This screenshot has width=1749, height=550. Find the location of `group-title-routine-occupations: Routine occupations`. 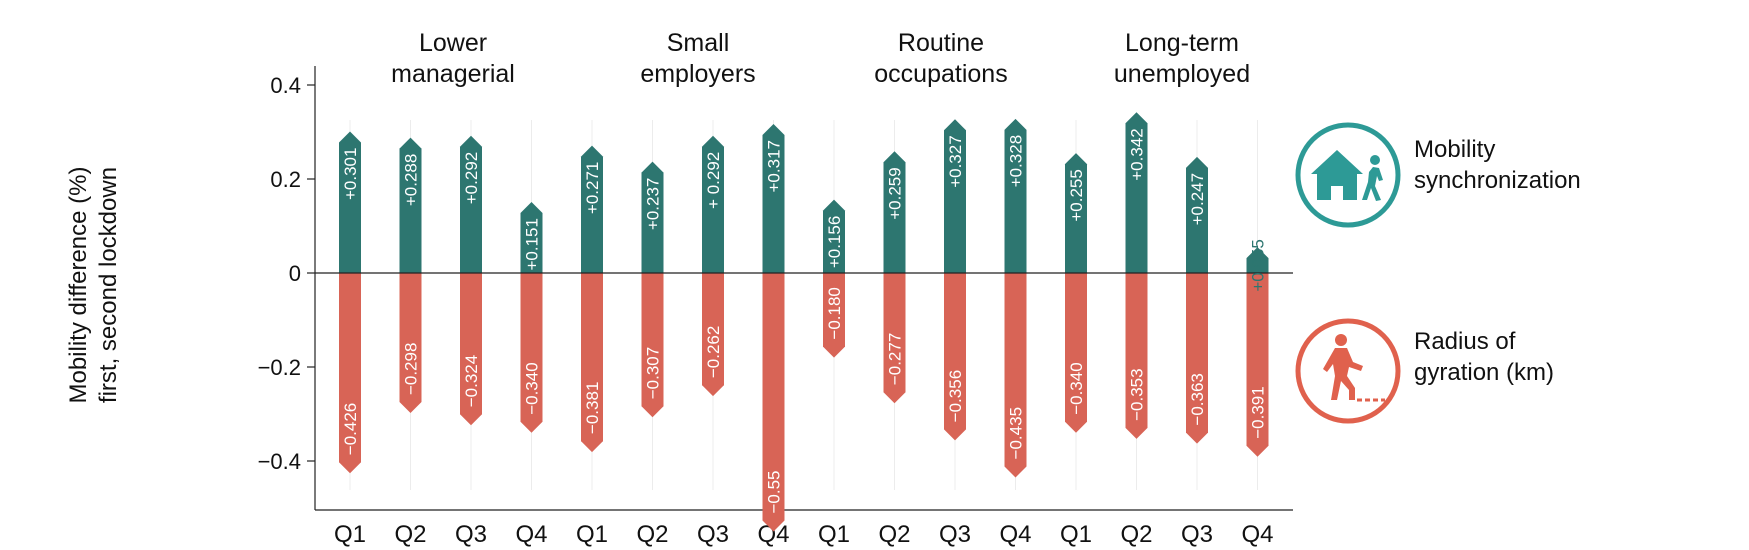

group-title-routine-occupations: Routine occupations is located at coordinates (941, 59).